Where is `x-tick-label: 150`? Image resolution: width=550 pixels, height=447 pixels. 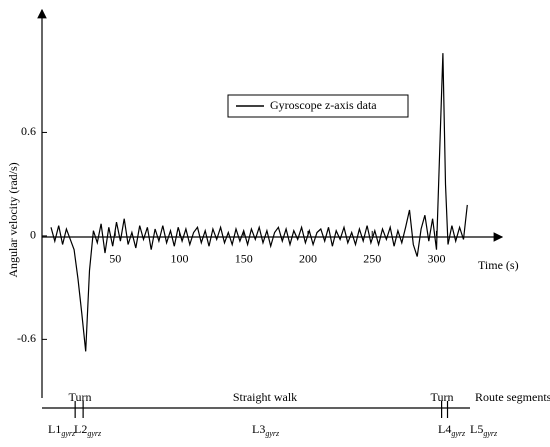
x-tick-label: 150 is located at coordinates (244, 259).